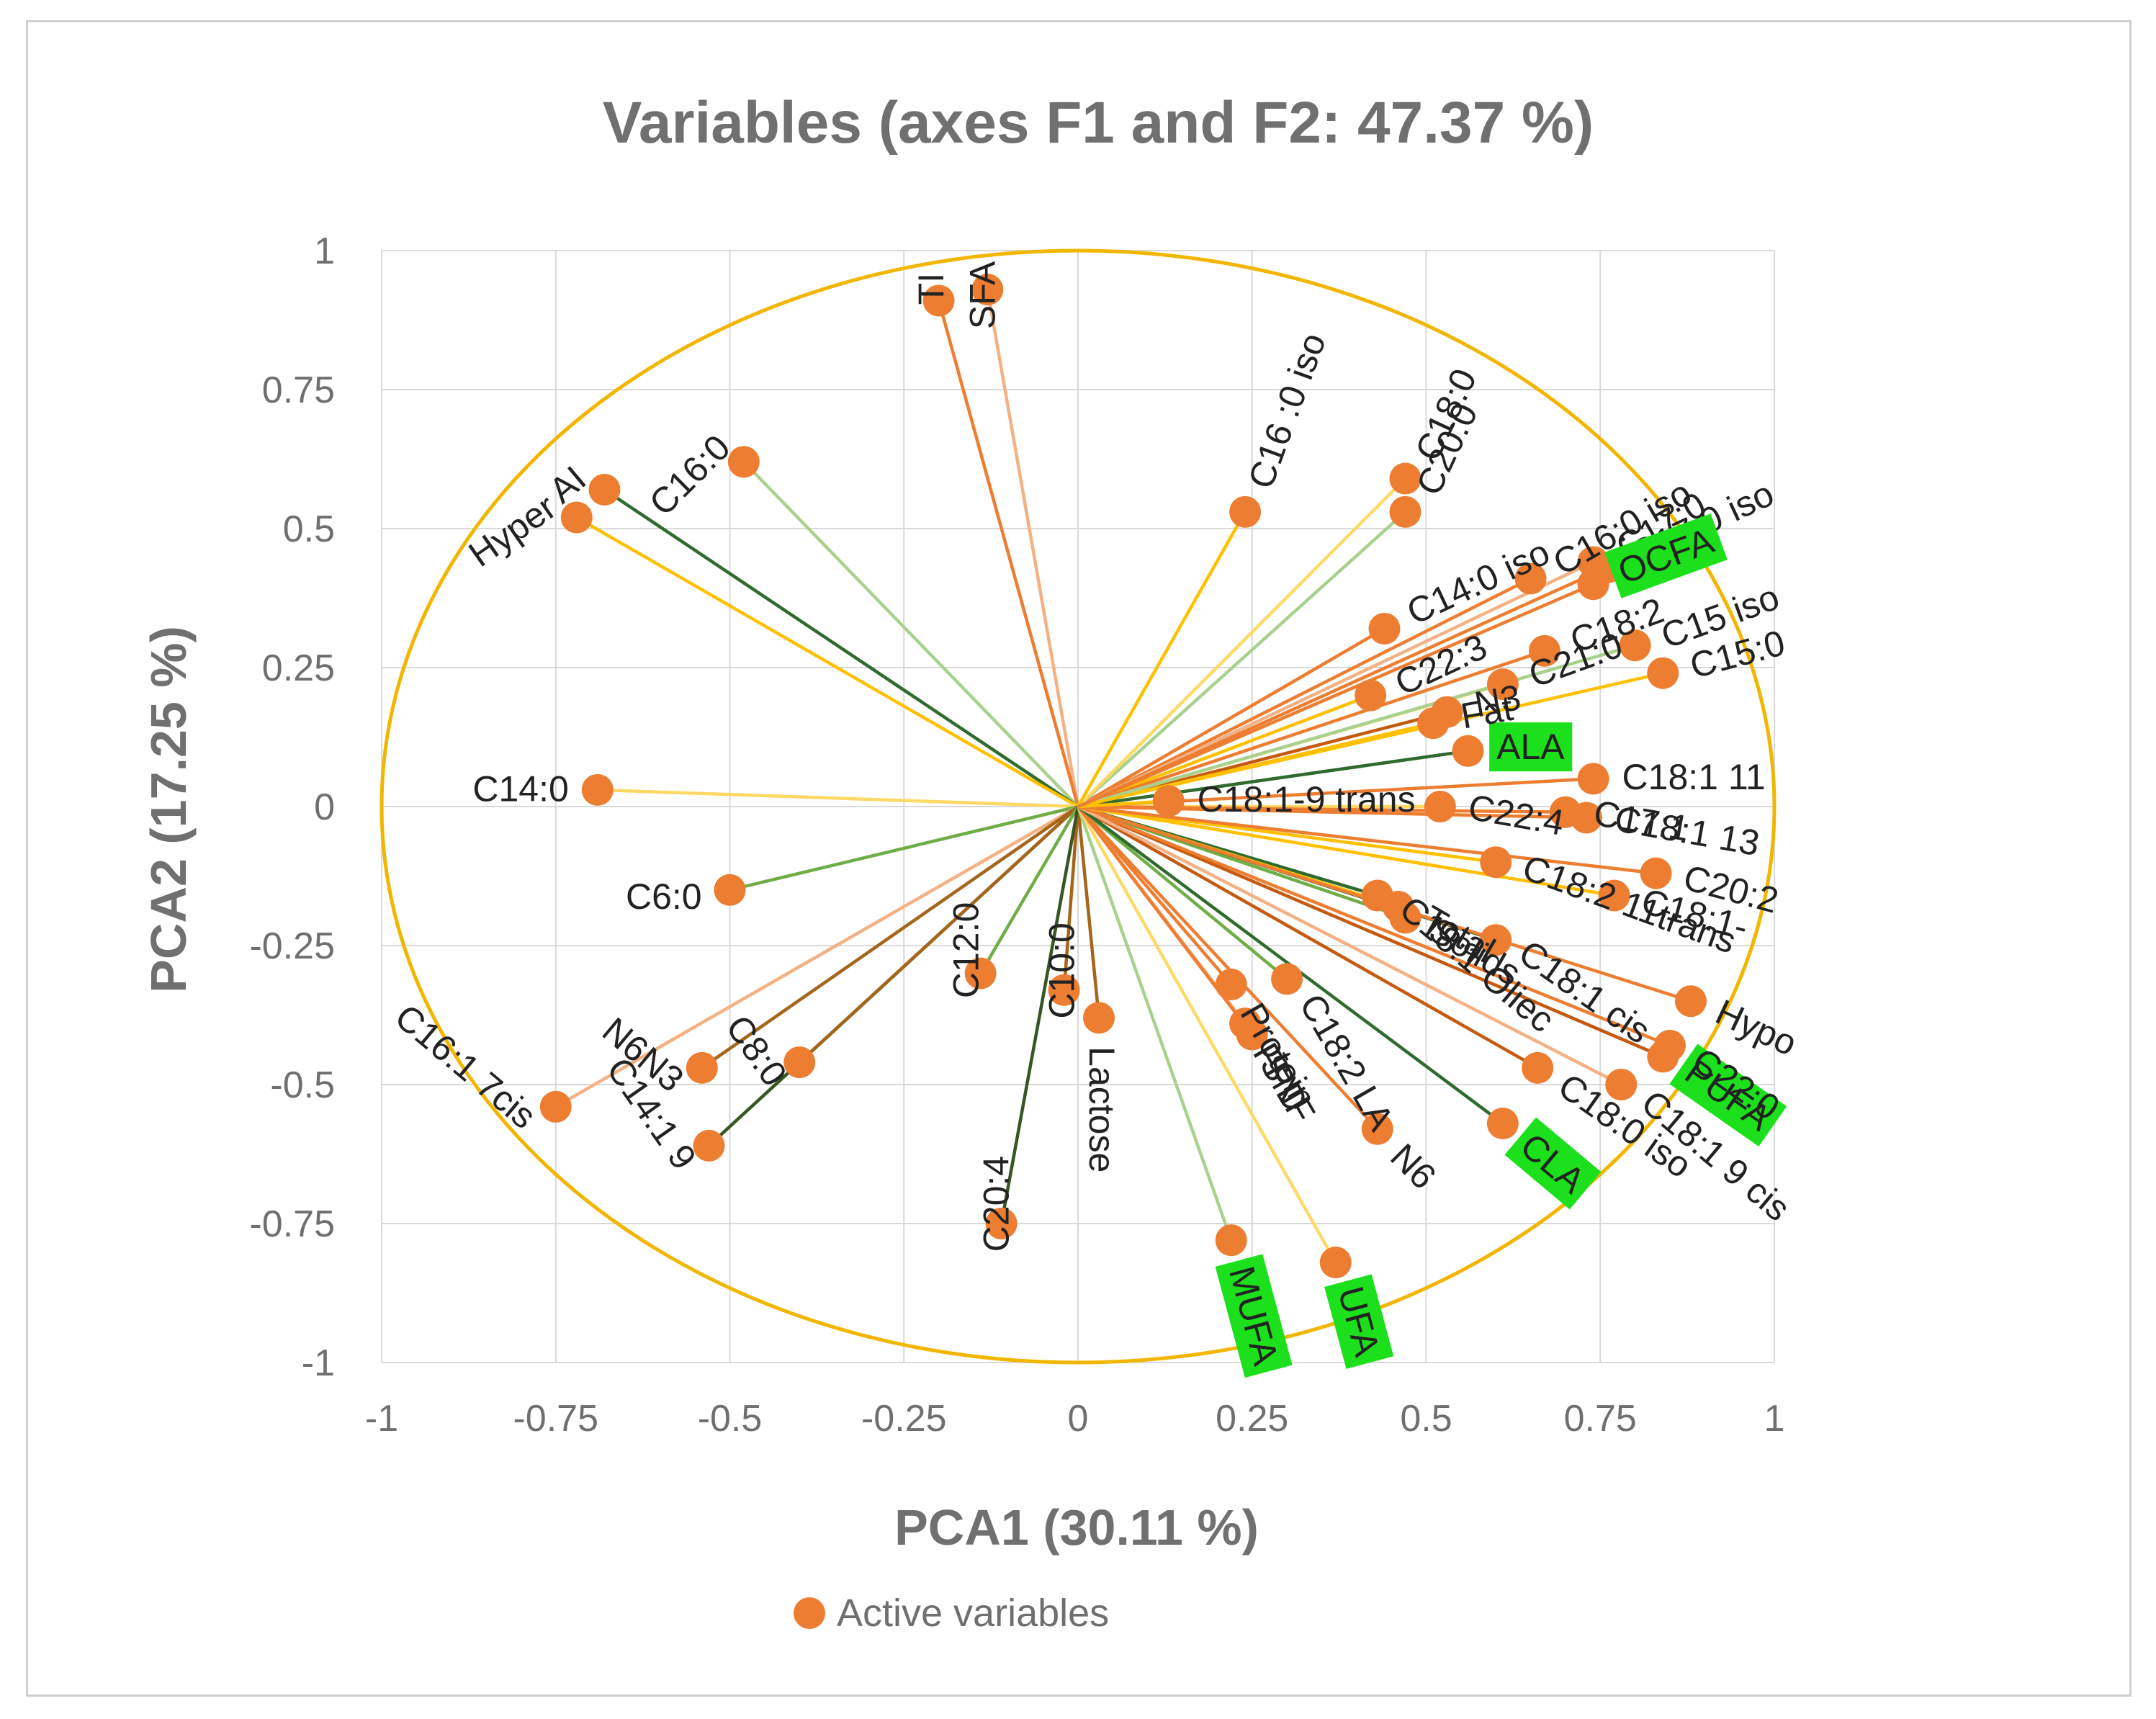 The height and width of the screenshot is (1719, 2156). I want to click on label-highlight, so click(1666, 556).